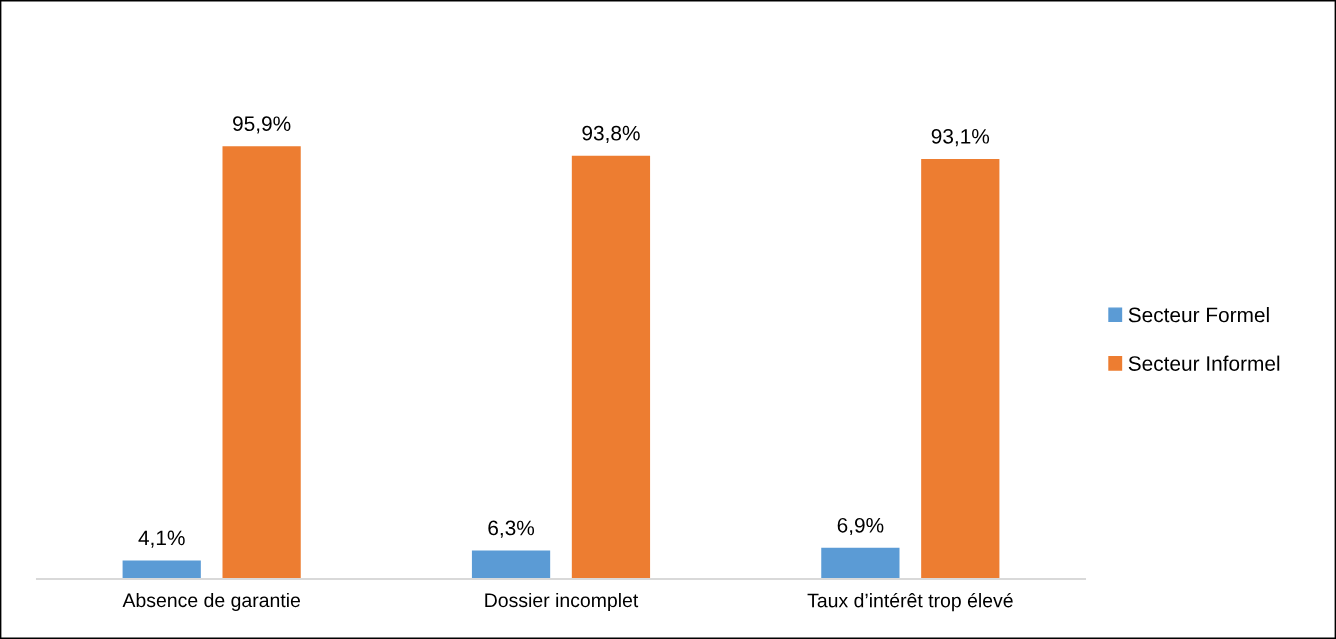 Image resolution: width=1336 pixels, height=639 pixels. I want to click on data-label: 6,9%, so click(860, 526).